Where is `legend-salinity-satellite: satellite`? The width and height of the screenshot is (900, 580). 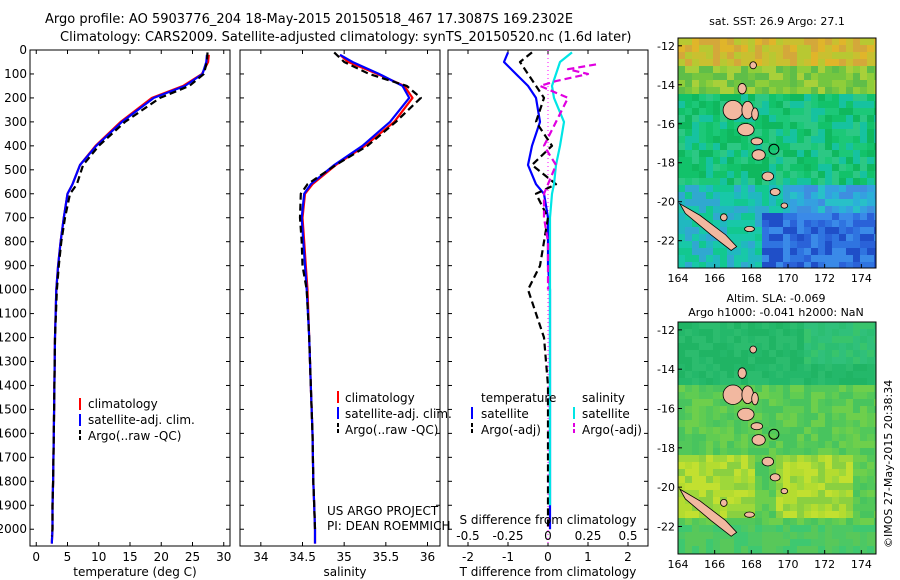
legend-salinity-satellite: satellite is located at coordinates (606, 414).